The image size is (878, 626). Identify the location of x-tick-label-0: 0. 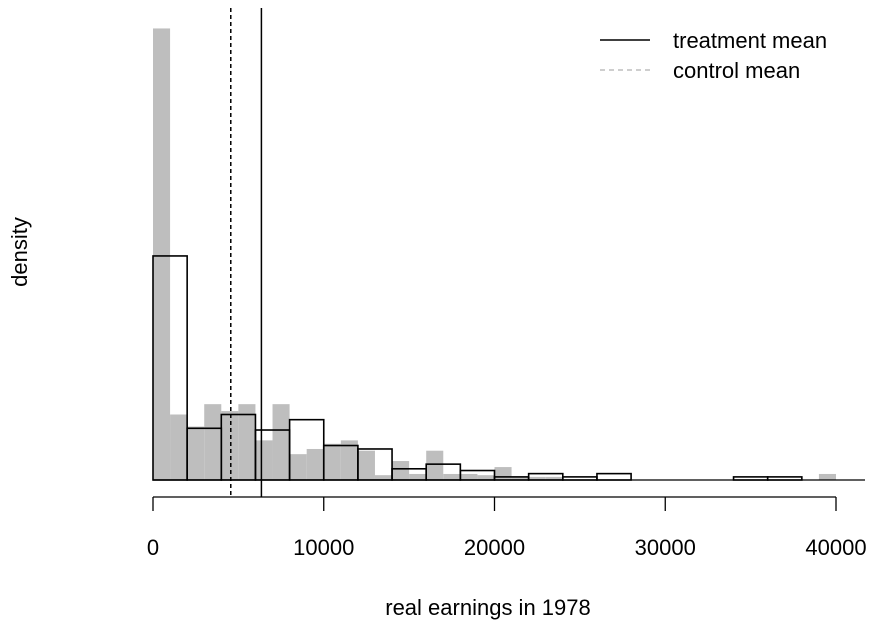
(153, 547).